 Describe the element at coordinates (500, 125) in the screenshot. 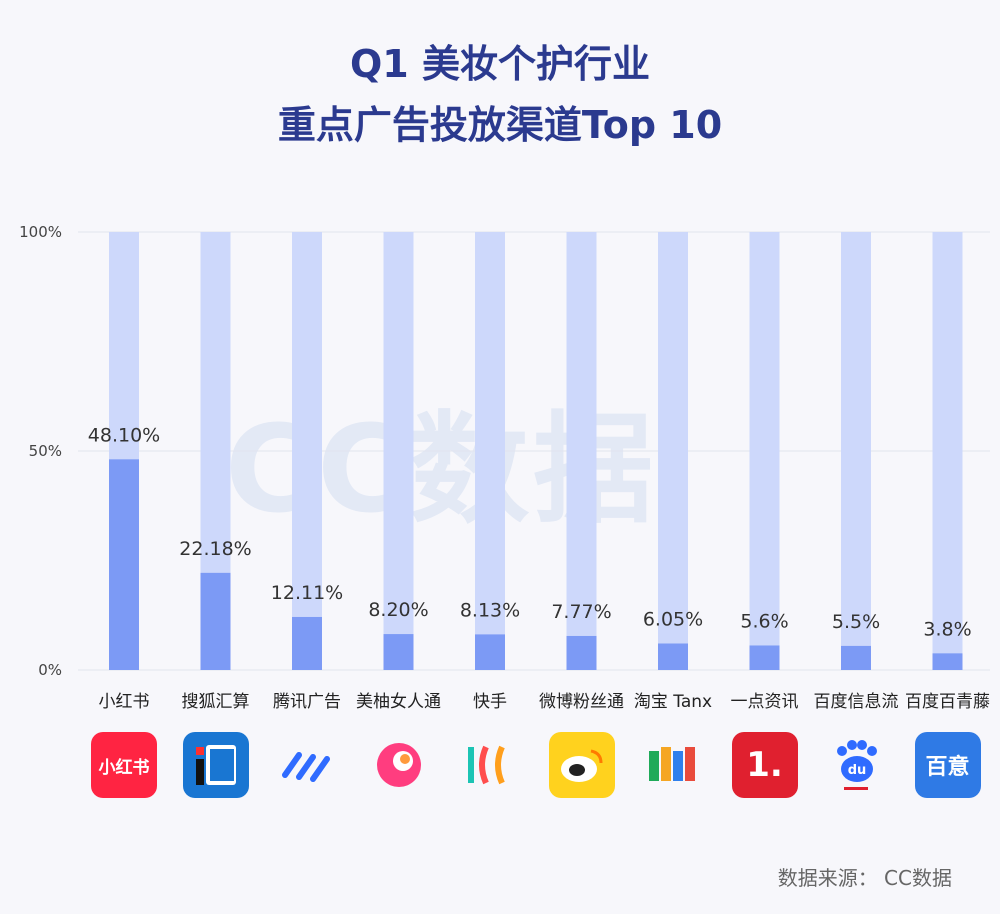

I see `chart-subtitle: 重点广告投放渠道Top 10` at that location.